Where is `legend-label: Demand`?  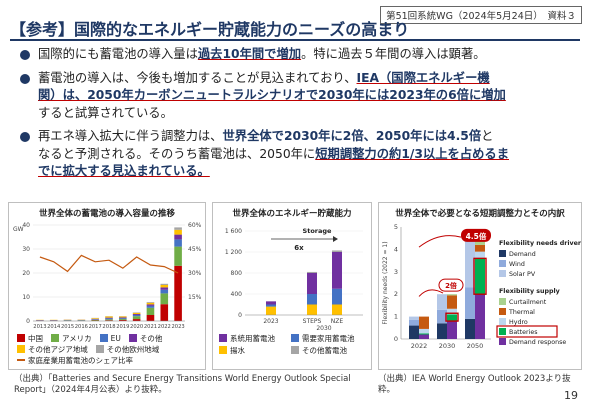
legend-label: Demand is located at coordinates (522, 254).